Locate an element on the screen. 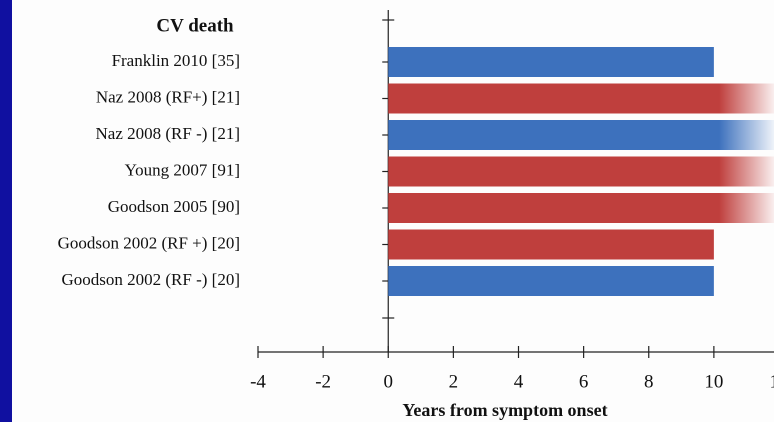  y-tick-label: Young 2007 [91] is located at coordinates (182, 169).